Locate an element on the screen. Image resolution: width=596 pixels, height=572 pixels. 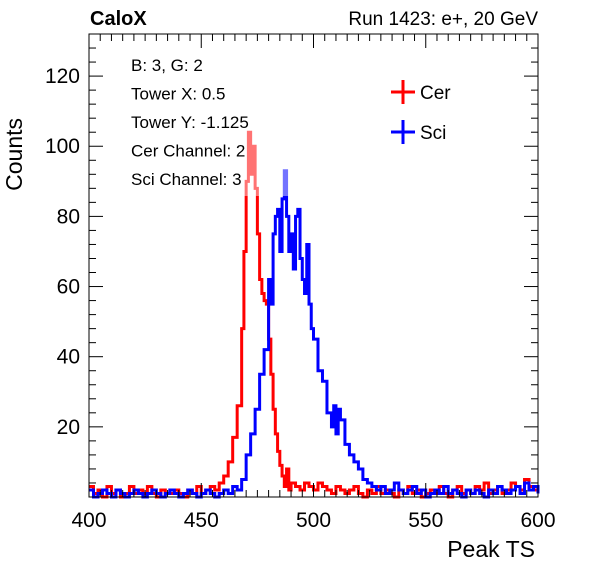
x-tick-label: 600 is located at coordinates (537, 520).